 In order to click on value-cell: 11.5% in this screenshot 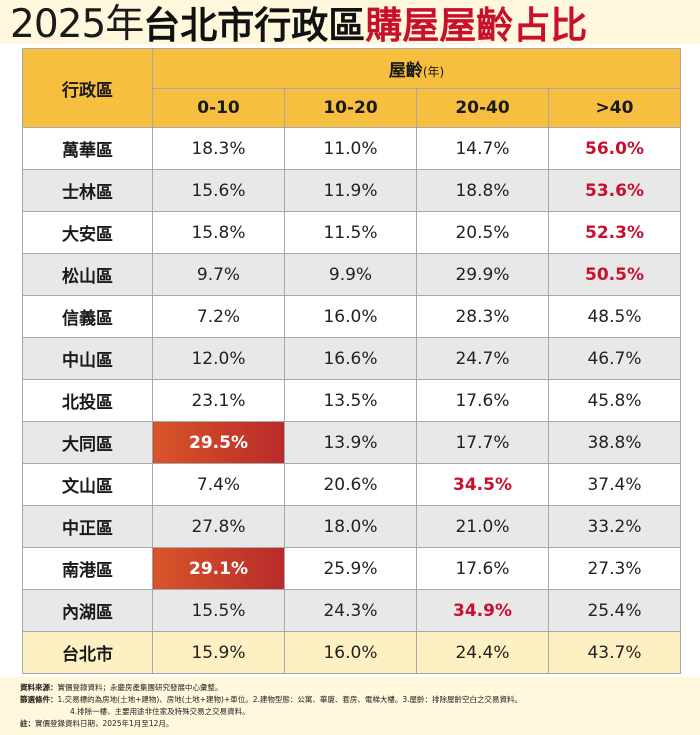, I will do `click(350, 232)`.